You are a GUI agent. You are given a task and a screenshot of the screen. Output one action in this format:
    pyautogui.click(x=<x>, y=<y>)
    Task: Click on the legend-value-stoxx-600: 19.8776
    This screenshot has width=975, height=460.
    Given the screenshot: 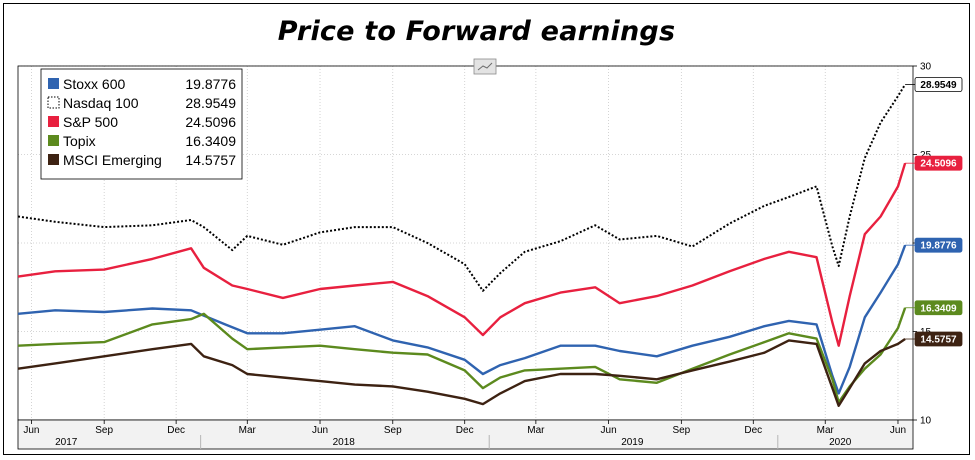 What is the action you would take?
    pyautogui.click(x=210, y=84)
    